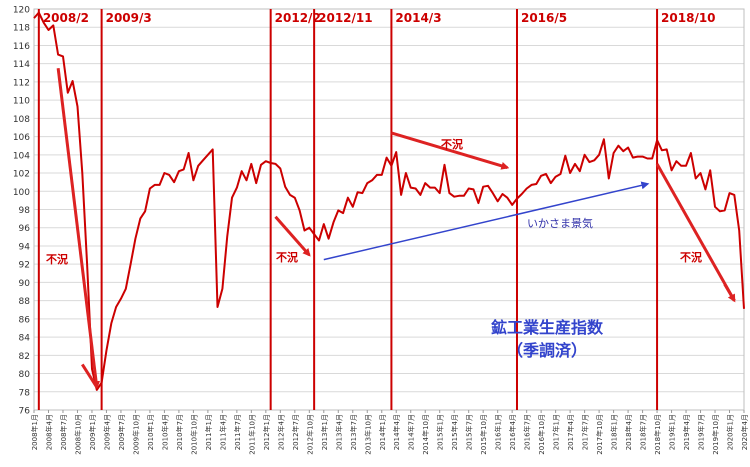 The width and height of the screenshot is (750, 467). Describe the element at coordinates (21, 193) in the screenshot. I see `y-tick-label: 100` at that location.